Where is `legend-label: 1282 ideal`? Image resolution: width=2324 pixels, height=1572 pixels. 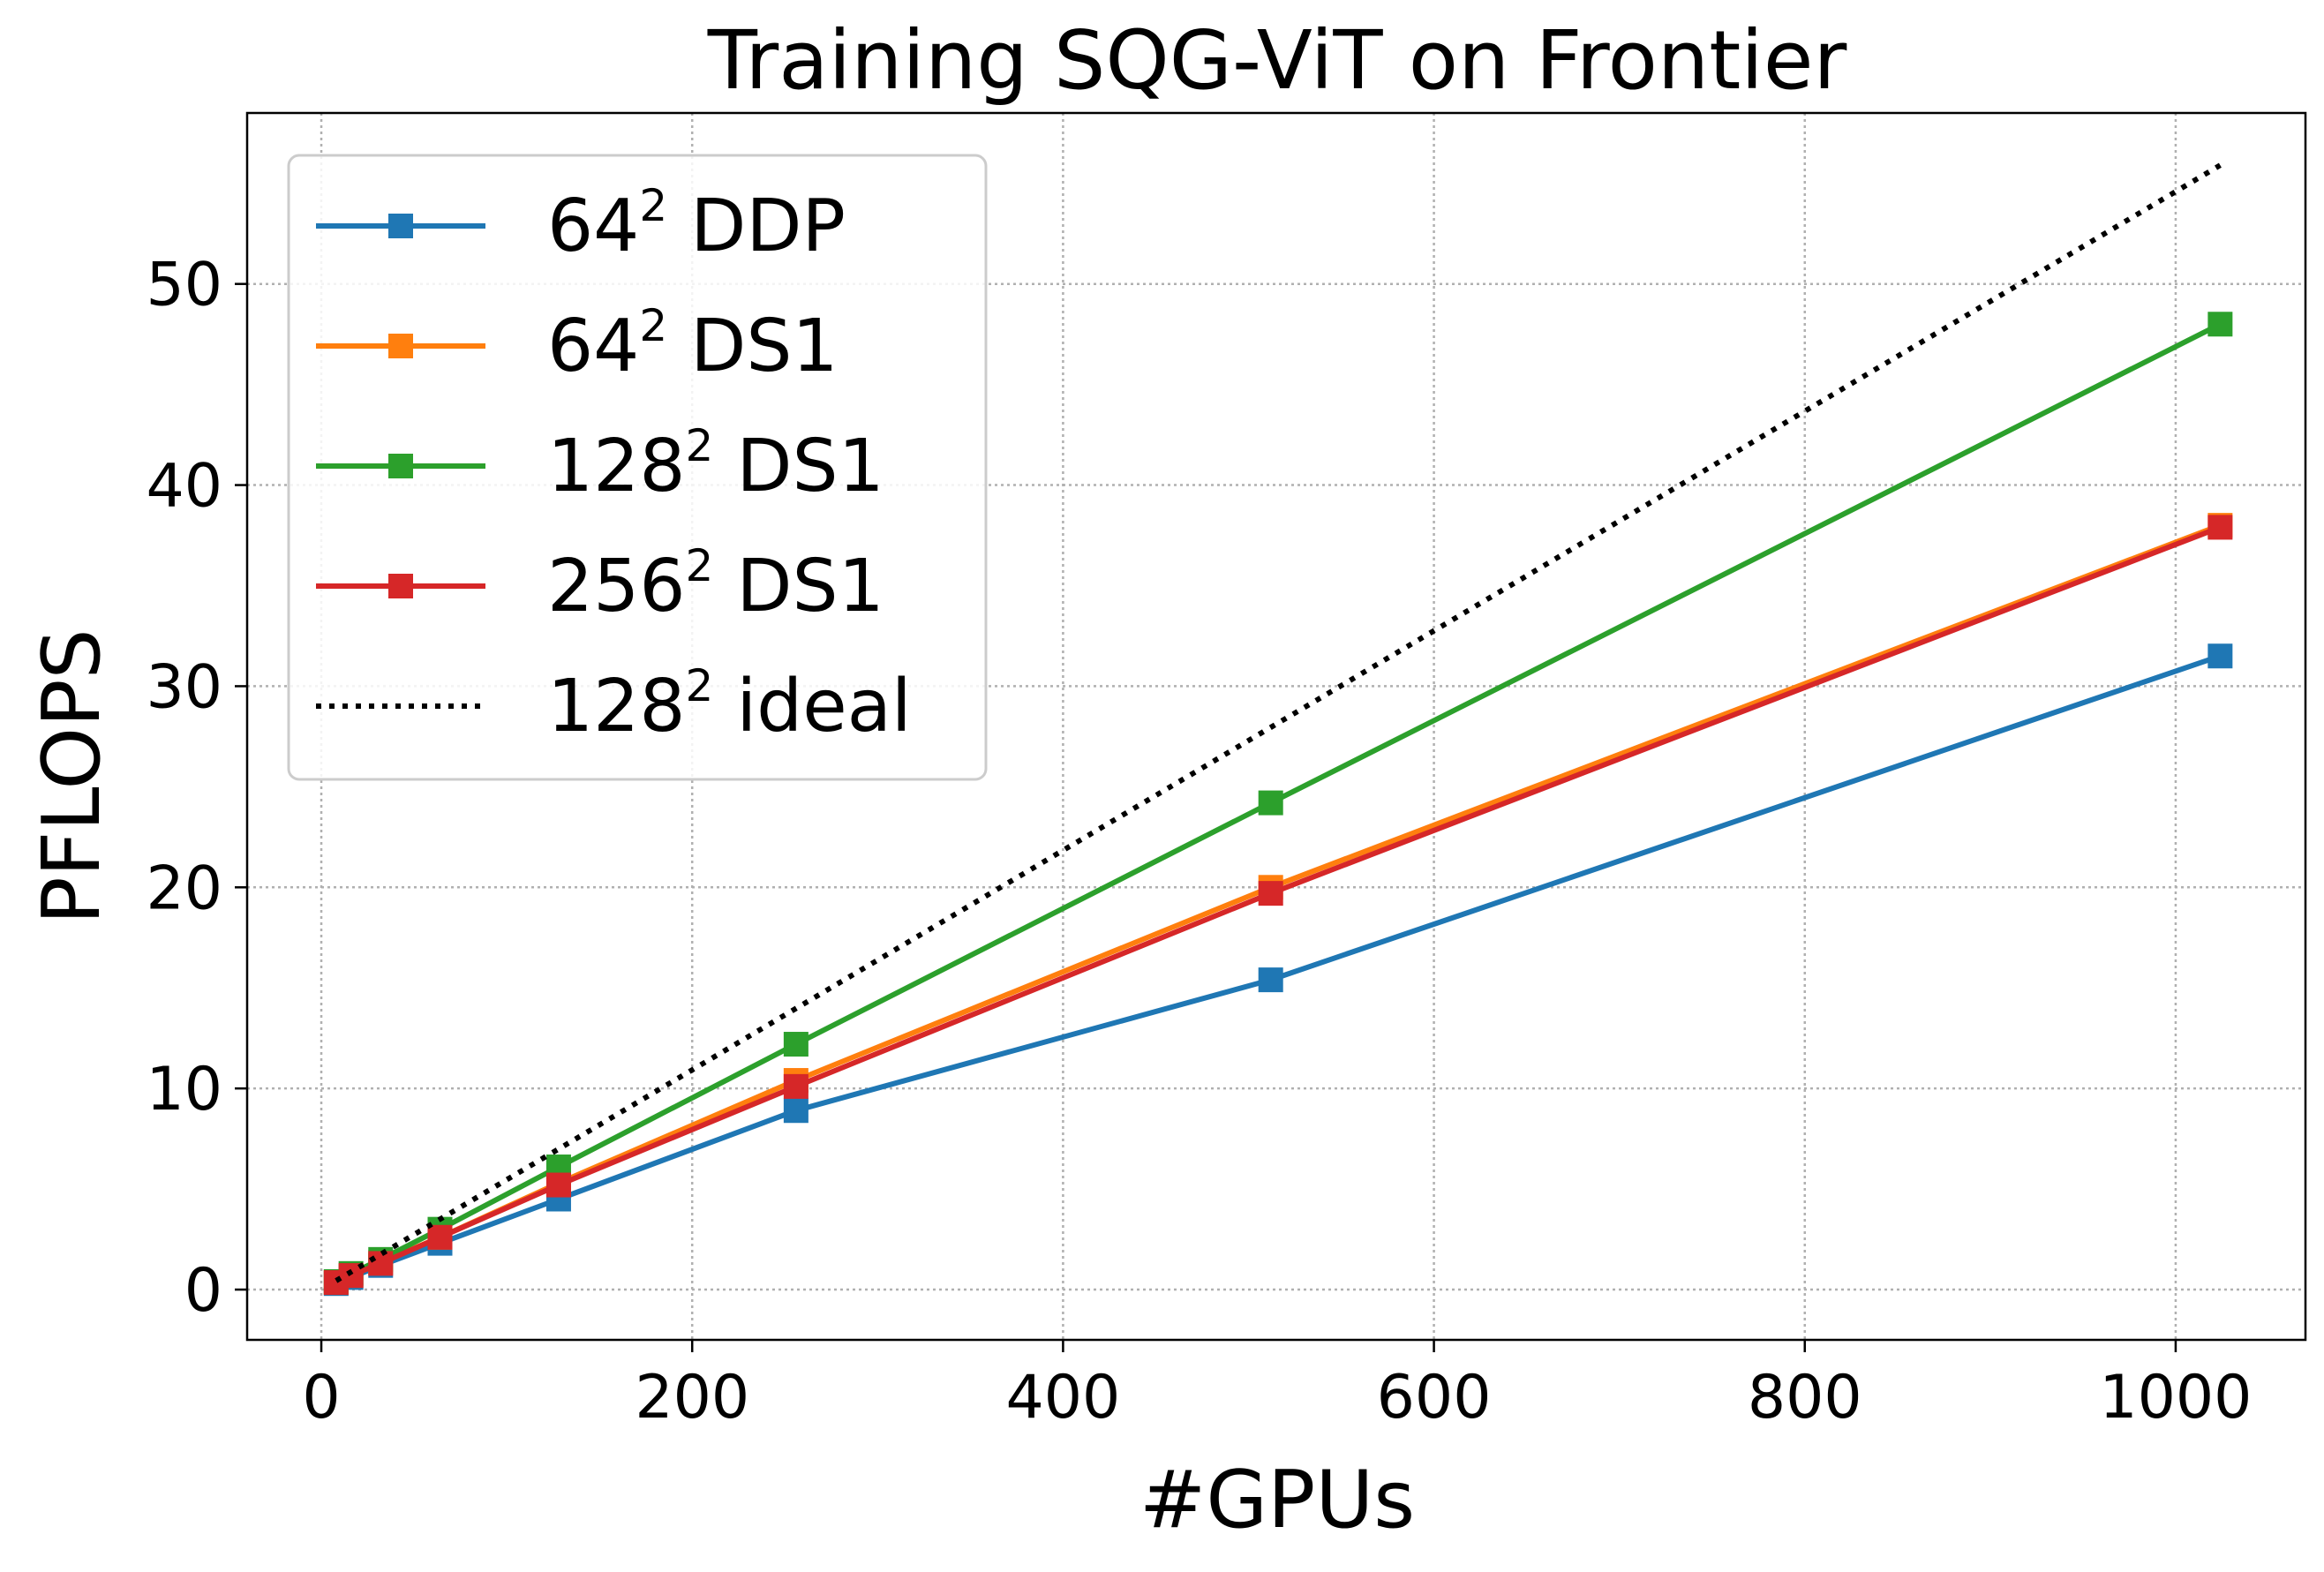 legend-label: 1282 ideal is located at coordinates (729, 704).